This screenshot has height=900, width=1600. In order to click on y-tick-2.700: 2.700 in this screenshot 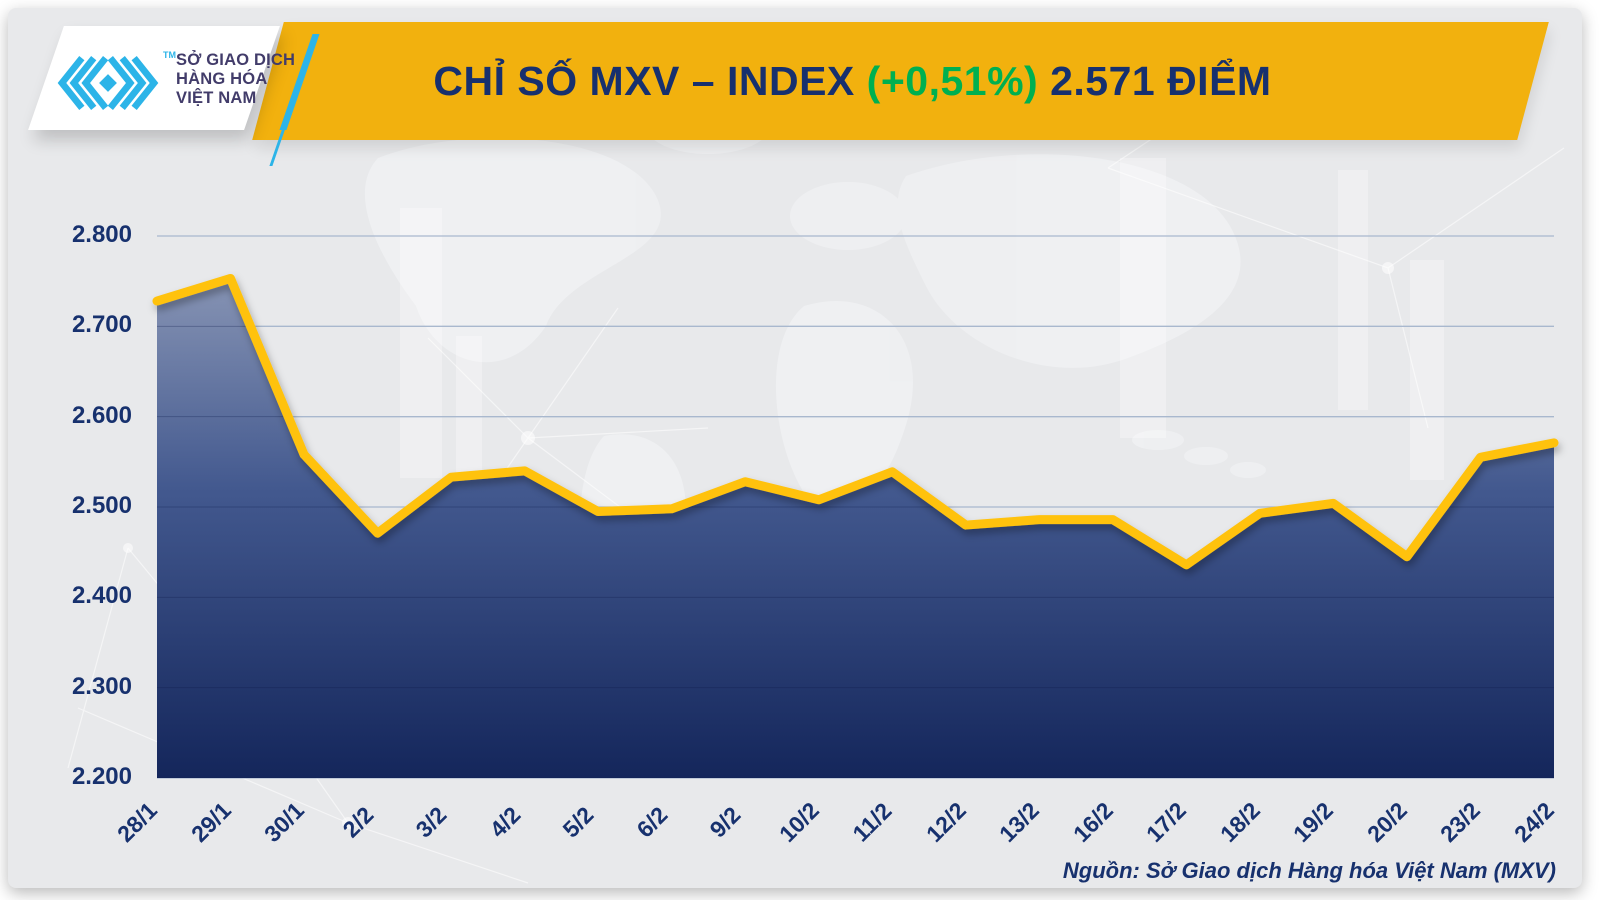, I will do `click(101, 325)`.